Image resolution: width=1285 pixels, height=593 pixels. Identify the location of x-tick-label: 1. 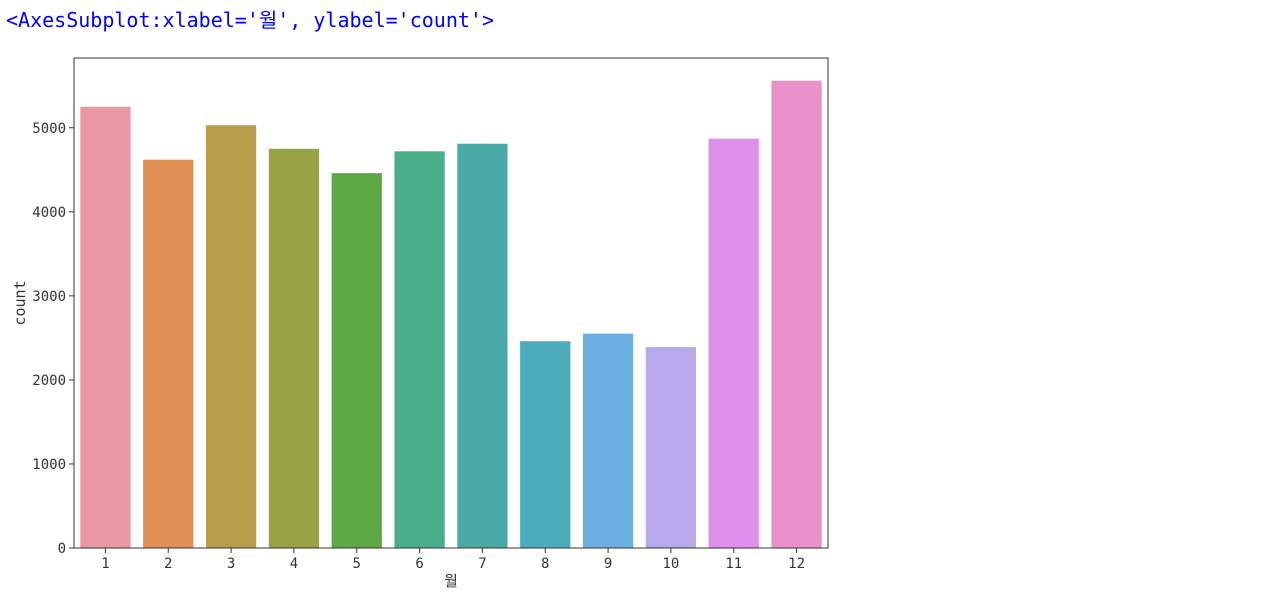
(105, 564).